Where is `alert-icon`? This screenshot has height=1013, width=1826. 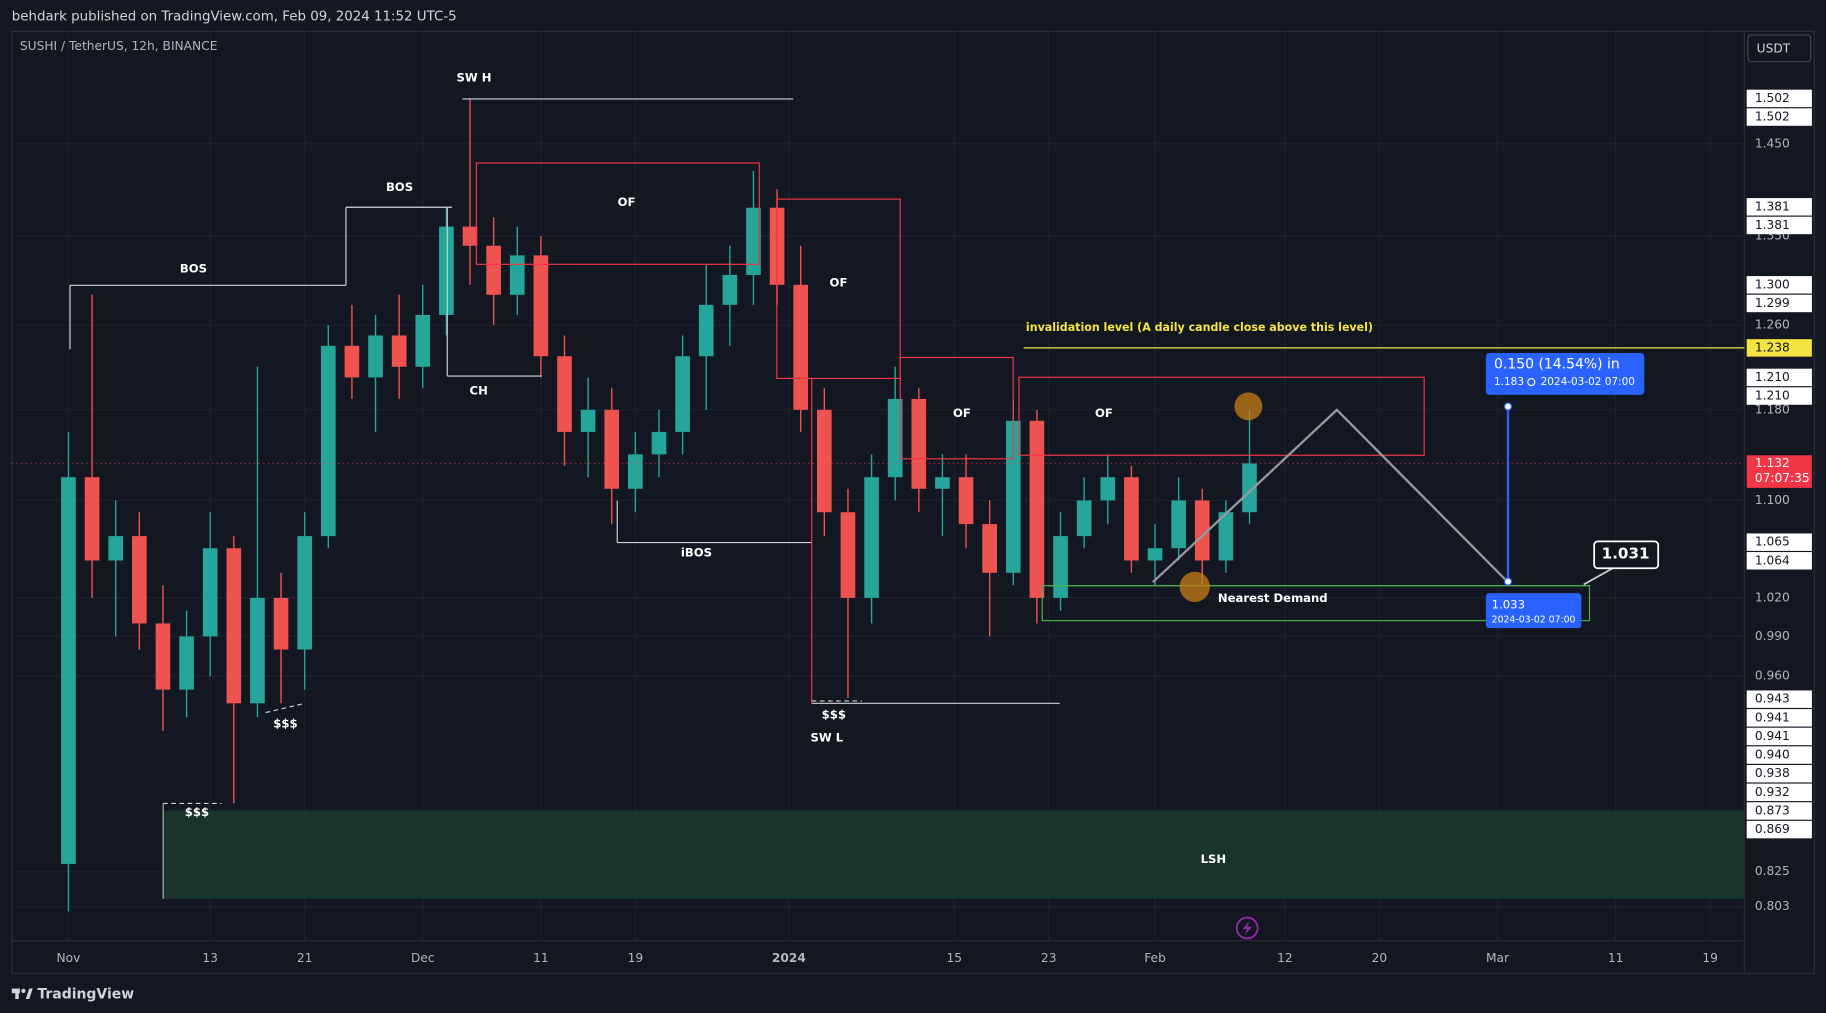 alert-icon is located at coordinates (1247, 928).